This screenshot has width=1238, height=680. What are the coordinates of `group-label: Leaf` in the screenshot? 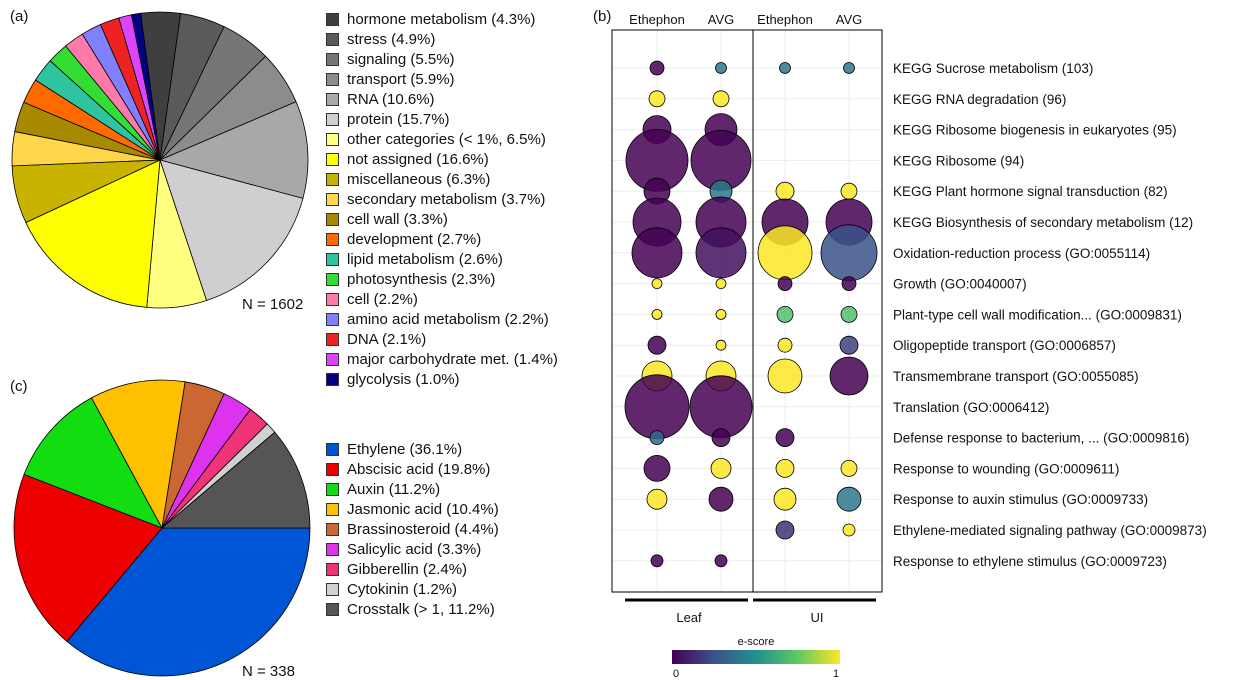 It's located at (689, 617).